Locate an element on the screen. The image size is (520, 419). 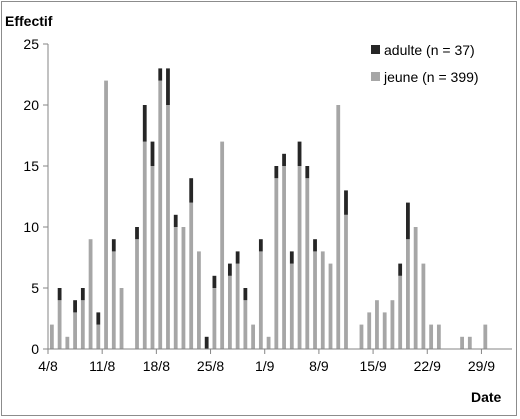
x-tick-label: 25/8 is located at coordinates (210, 366).